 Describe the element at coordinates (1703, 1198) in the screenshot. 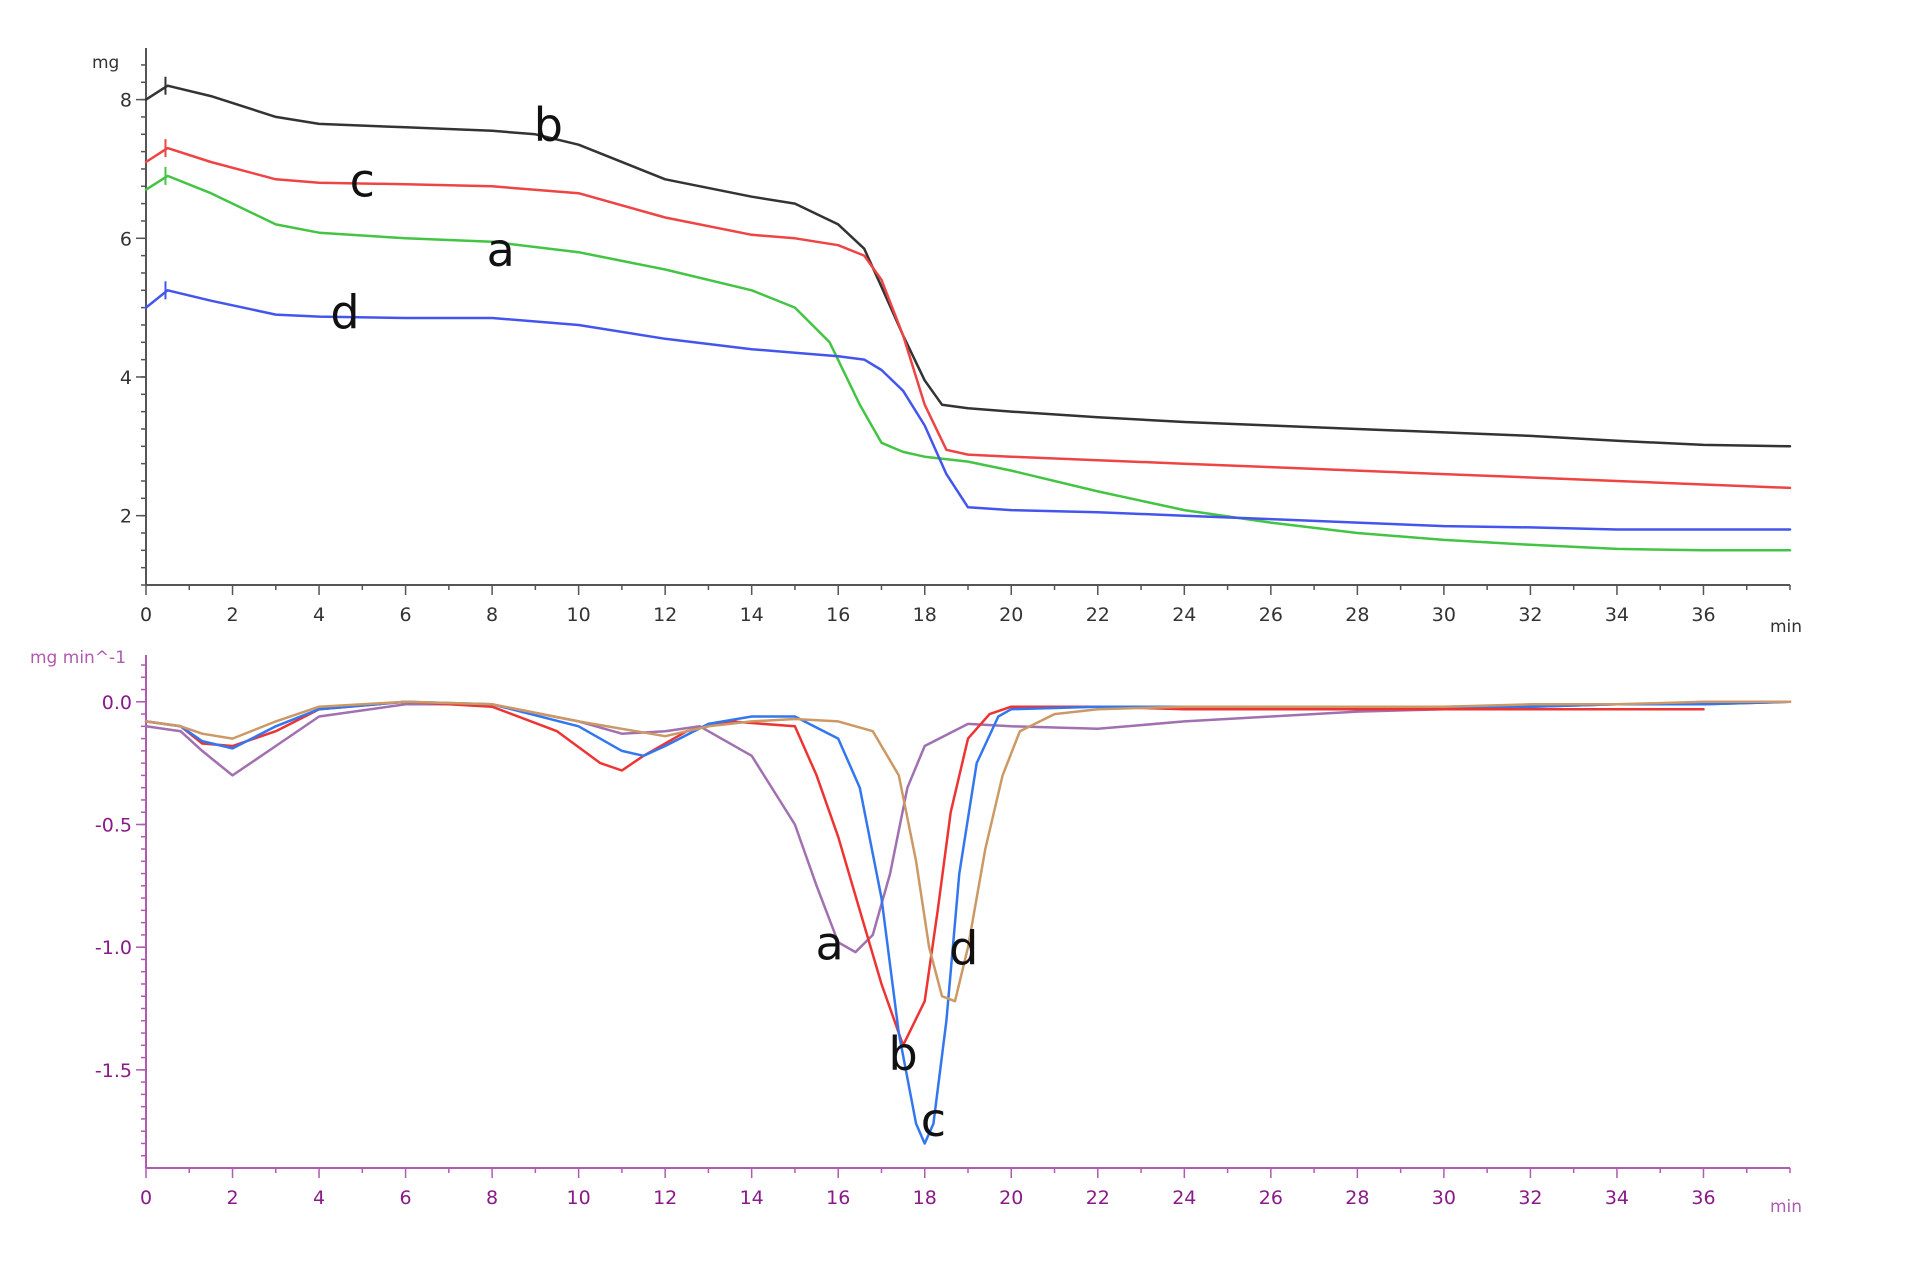

I see `dtg-x-tick-label: 36` at that location.